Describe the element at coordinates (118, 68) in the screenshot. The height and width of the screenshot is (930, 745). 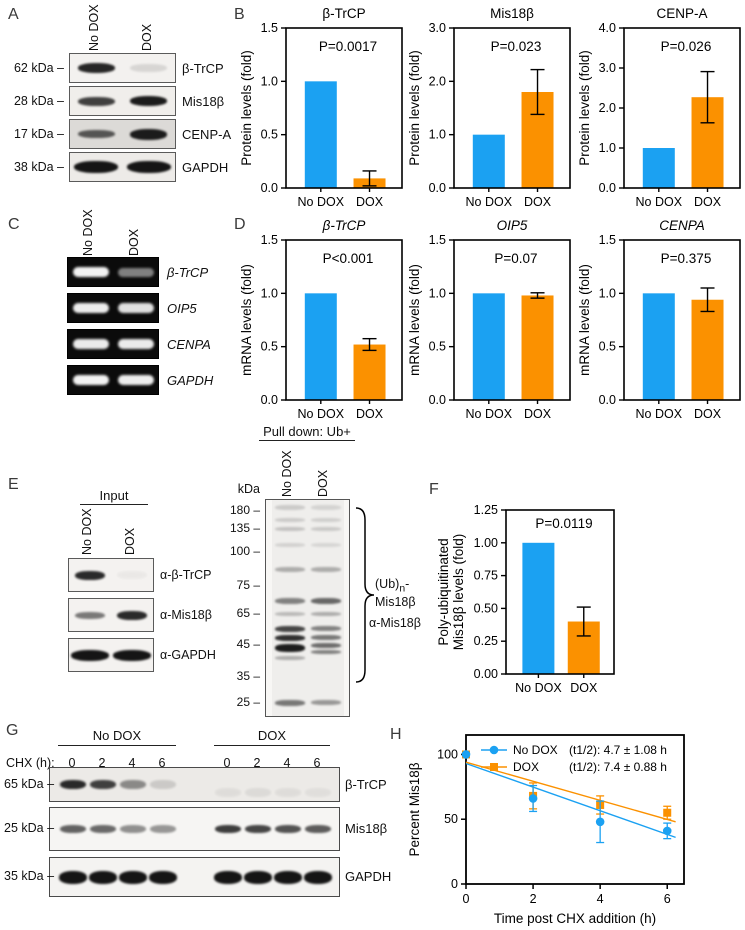
I see `blot-row: 62 kDa – β-TrCP` at that location.